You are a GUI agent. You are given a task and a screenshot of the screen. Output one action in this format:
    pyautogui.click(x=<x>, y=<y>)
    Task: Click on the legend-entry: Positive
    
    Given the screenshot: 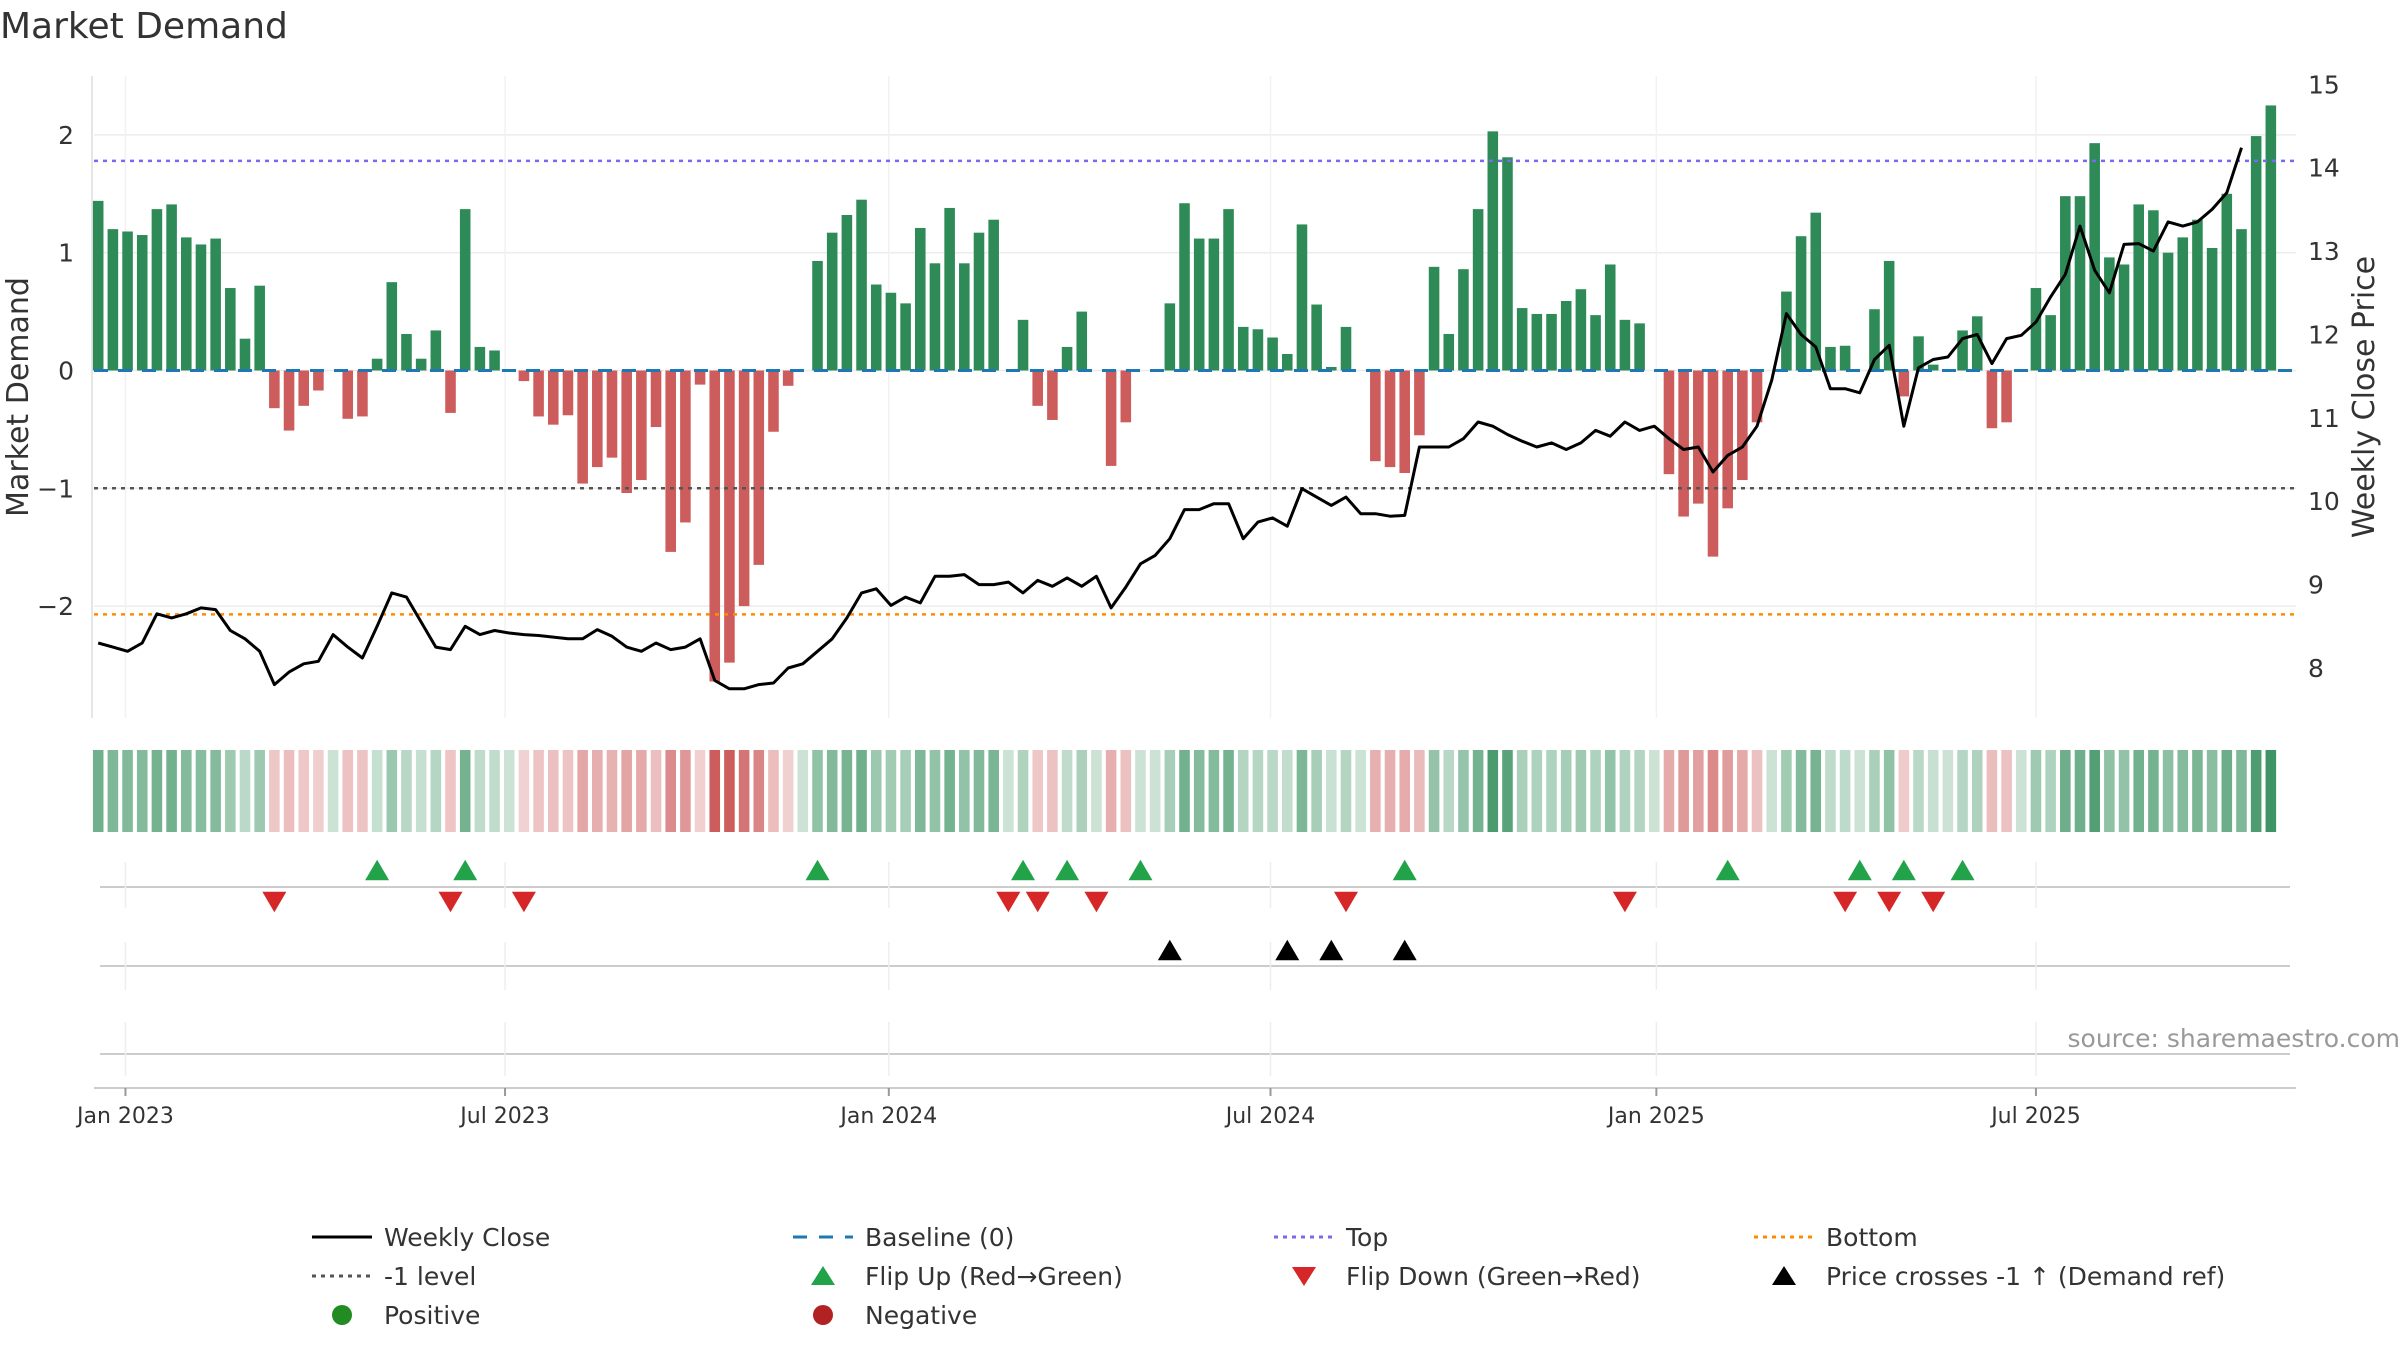 What is the action you would take?
    pyautogui.click(x=406, y=1315)
    